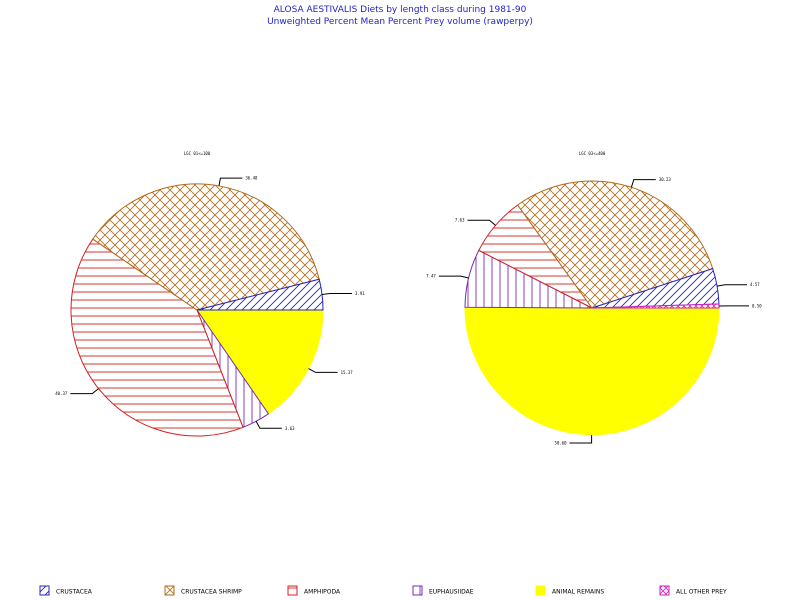 This screenshot has width=800, height=600. I want to click on pie-2-leader-euphausiidae, so click(453, 277).